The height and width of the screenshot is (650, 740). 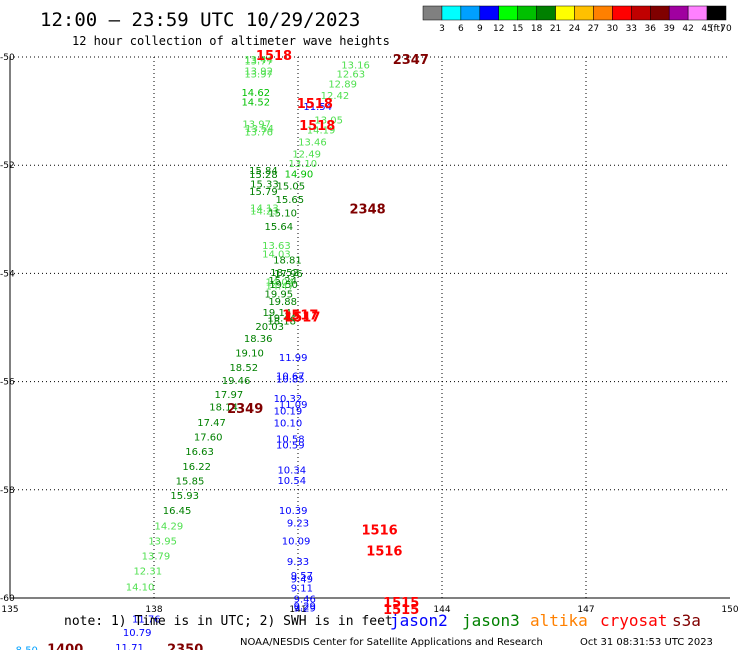 What do you see at coordinates (687, 29) in the screenshot?
I see `scale-tick-label: 42` at bounding box center [687, 29].